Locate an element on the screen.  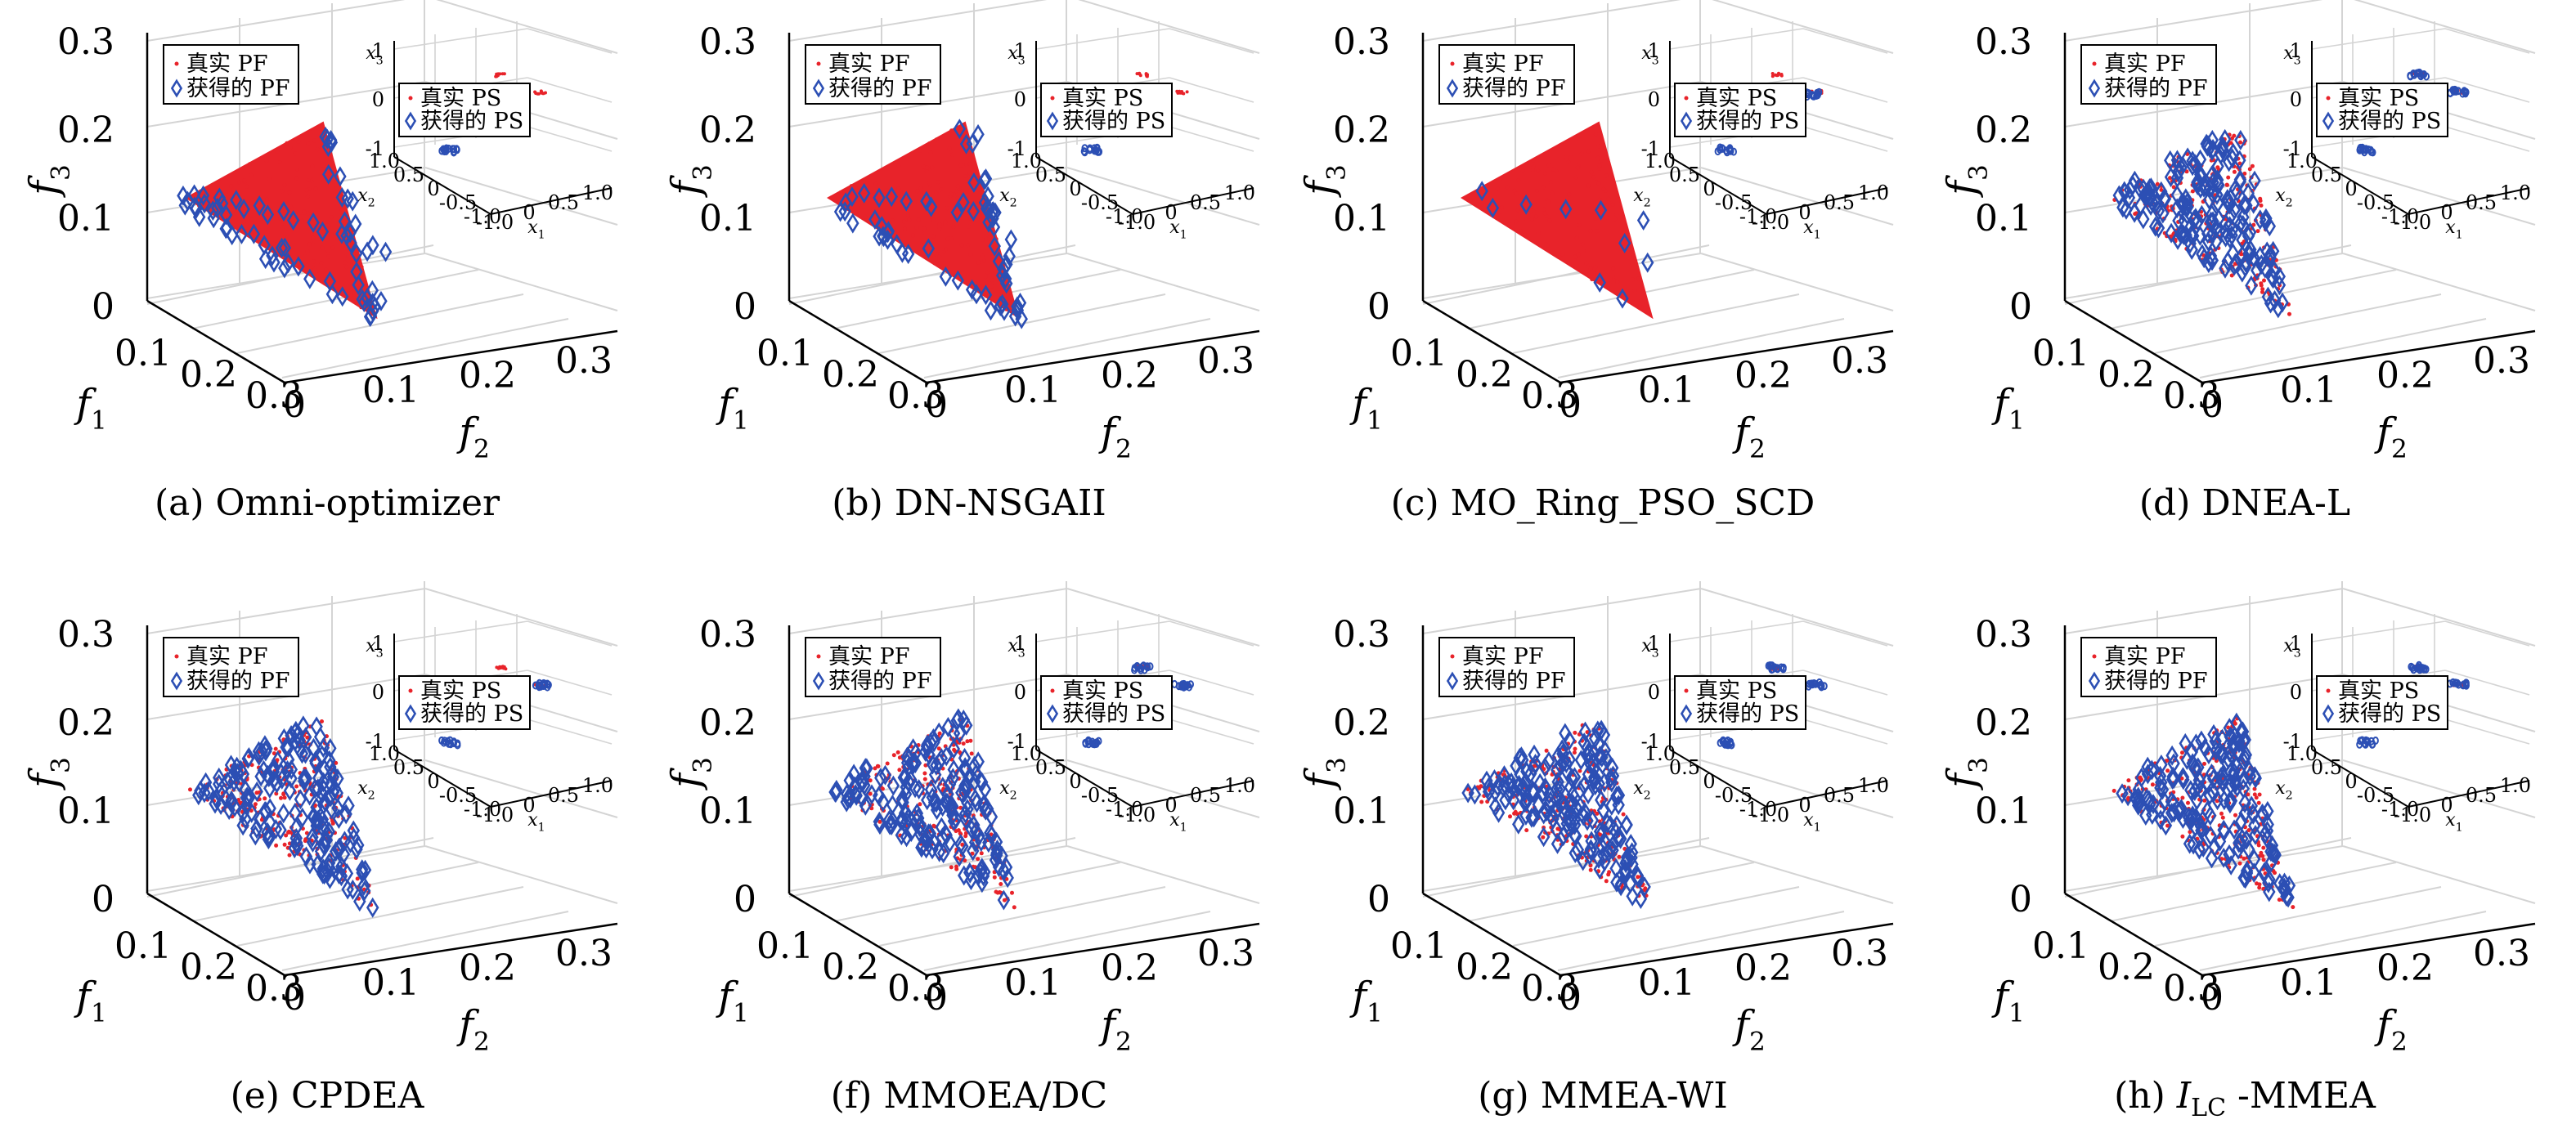
x2-axis-label-base: x is located at coordinates (2281, 788).